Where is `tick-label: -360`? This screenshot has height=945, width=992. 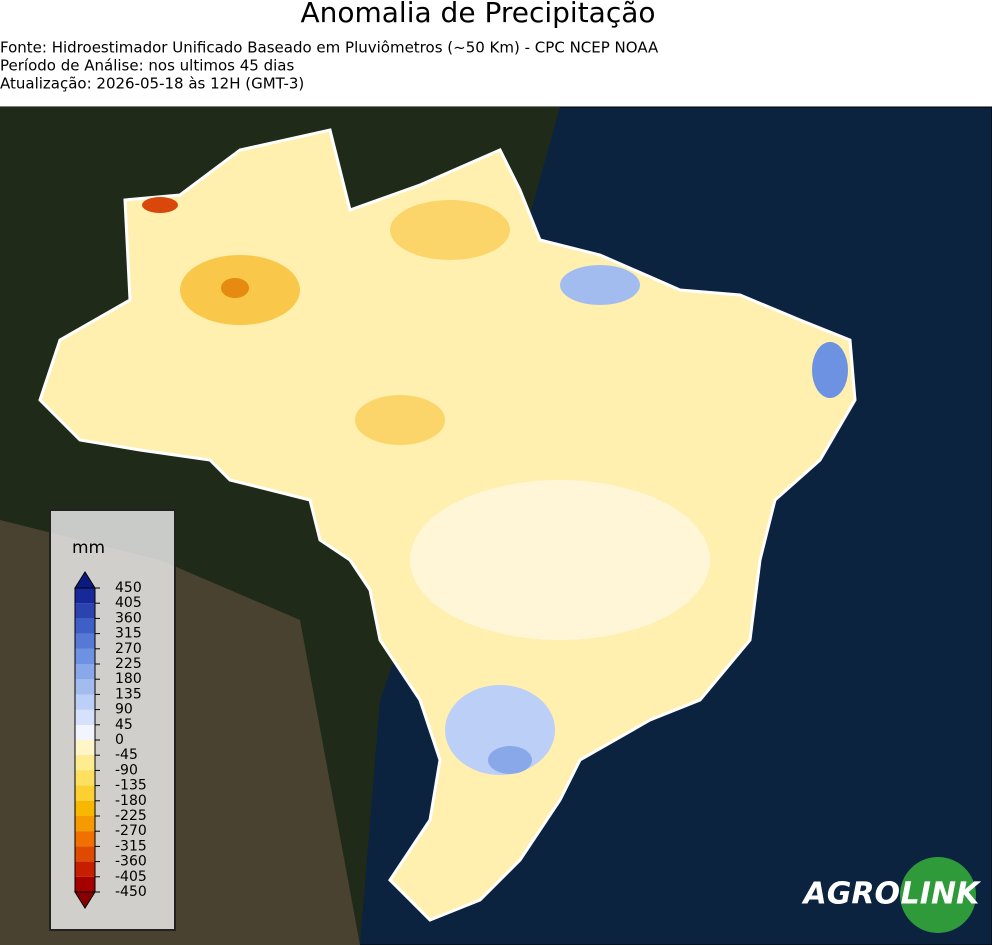 tick-label: -360 is located at coordinates (131, 862).